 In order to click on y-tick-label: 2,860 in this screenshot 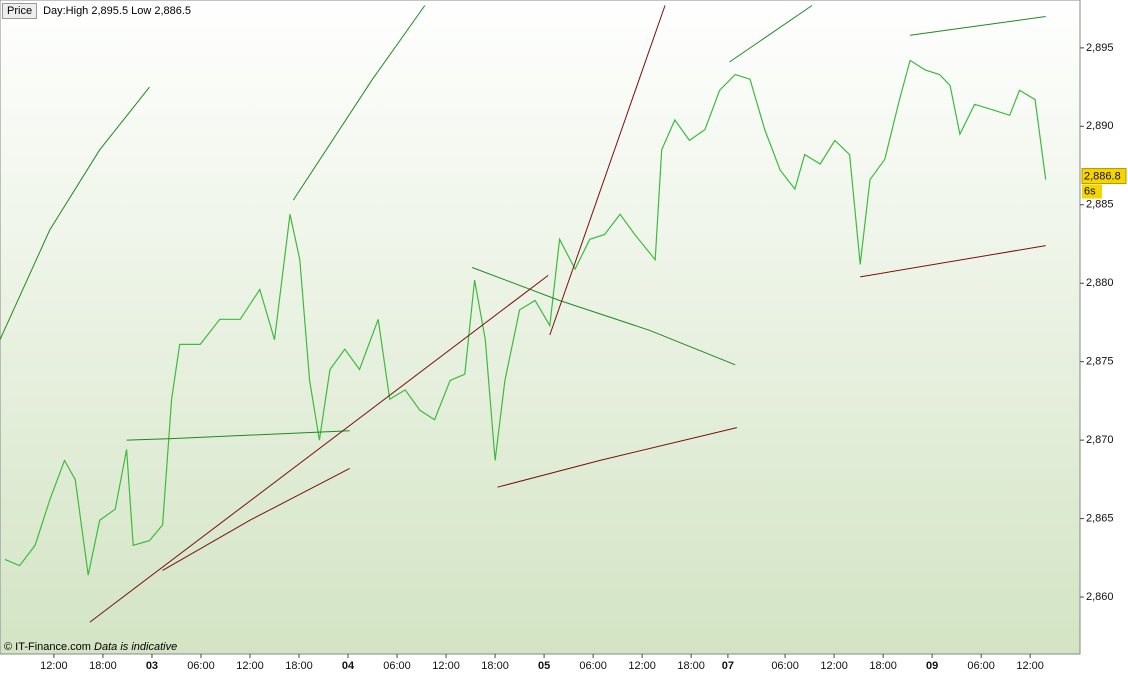, I will do `click(1100, 597)`.